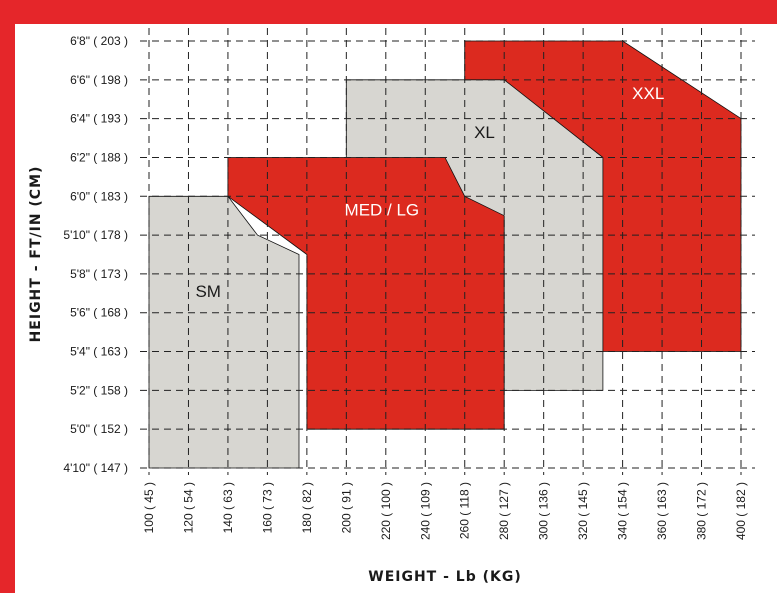 The width and height of the screenshot is (777, 593). Describe the element at coordinates (388, 12) in the screenshot. I see `top-border` at that location.